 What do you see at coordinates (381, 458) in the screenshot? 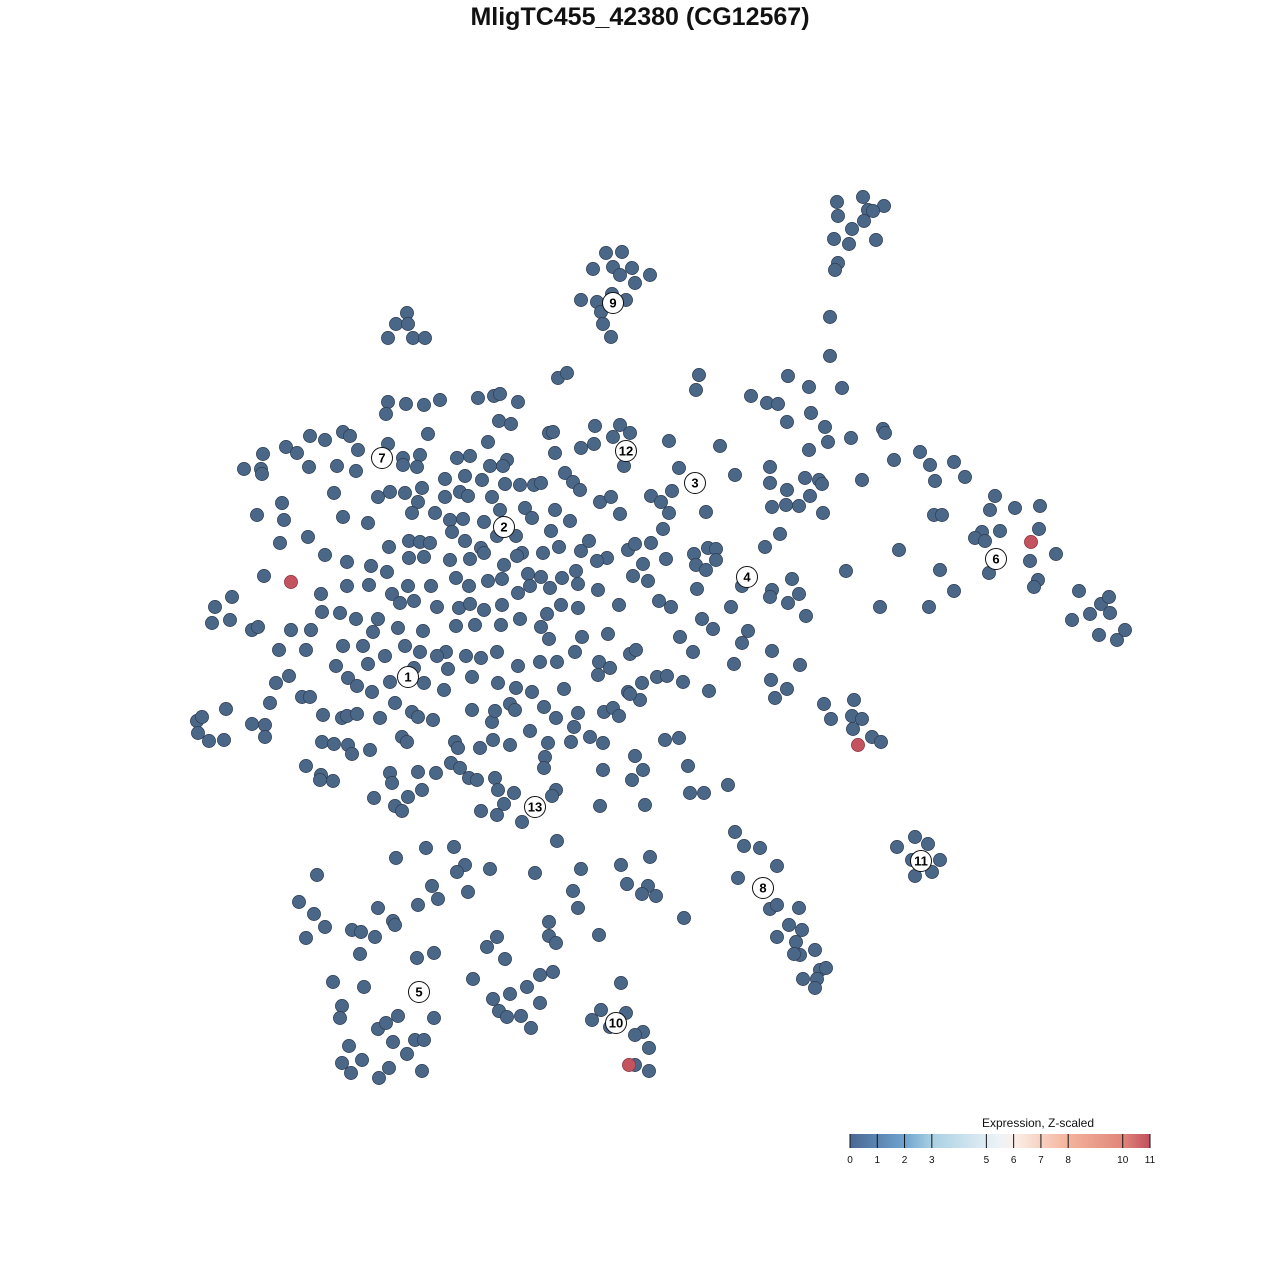
I see `cluster-label-text: 7` at bounding box center [381, 458].